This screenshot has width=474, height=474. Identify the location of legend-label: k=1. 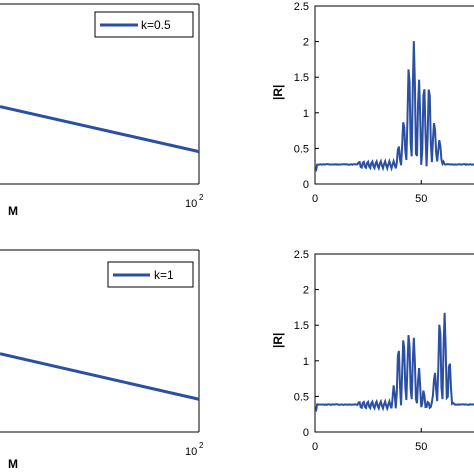
(164, 275).